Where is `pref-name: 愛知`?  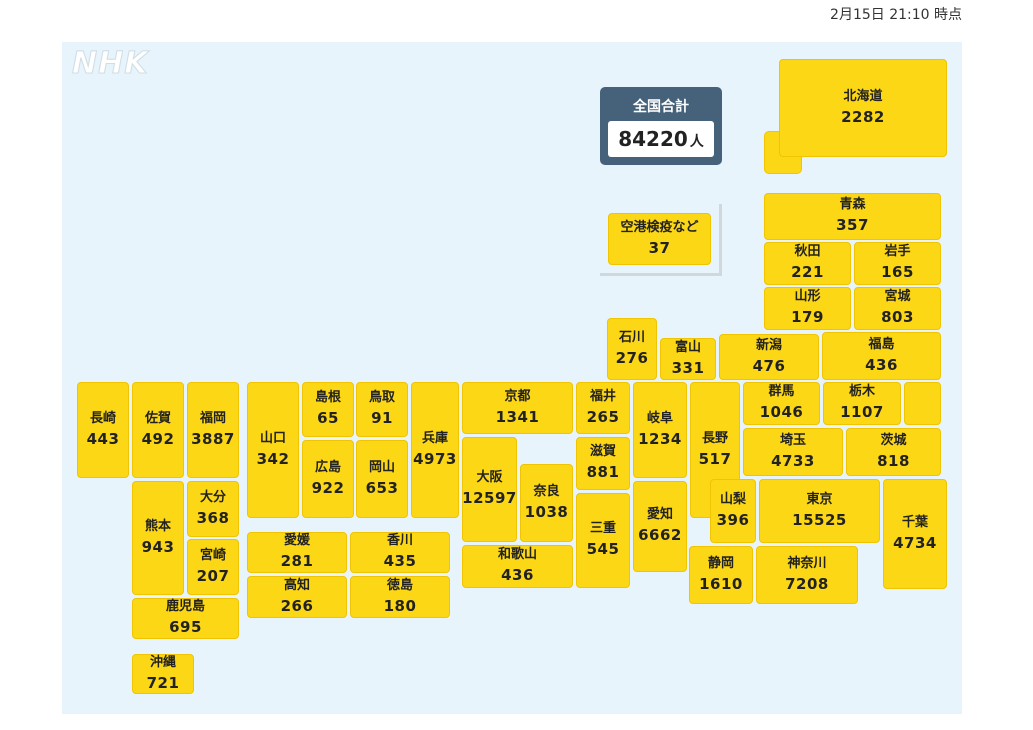
pref-name: 愛知 is located at coordinates (659, 515).